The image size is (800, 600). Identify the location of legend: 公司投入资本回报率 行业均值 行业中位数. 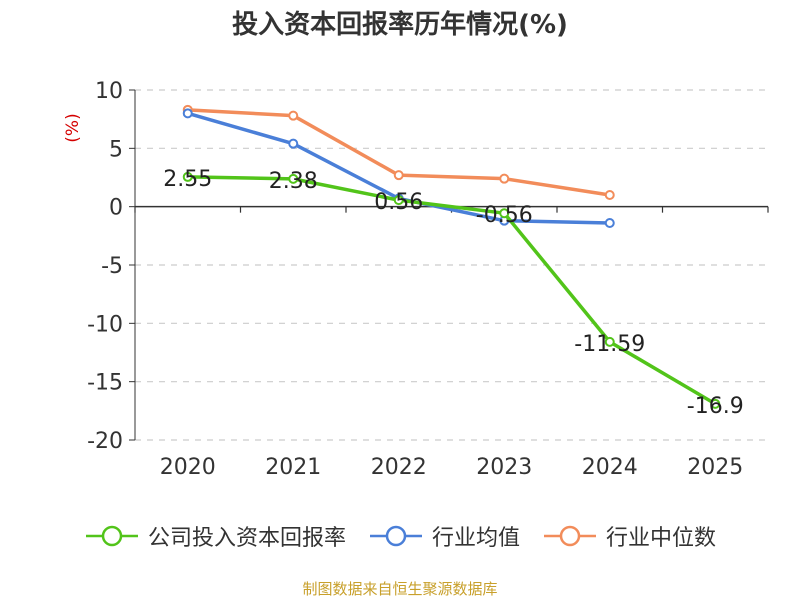
(400, 536).